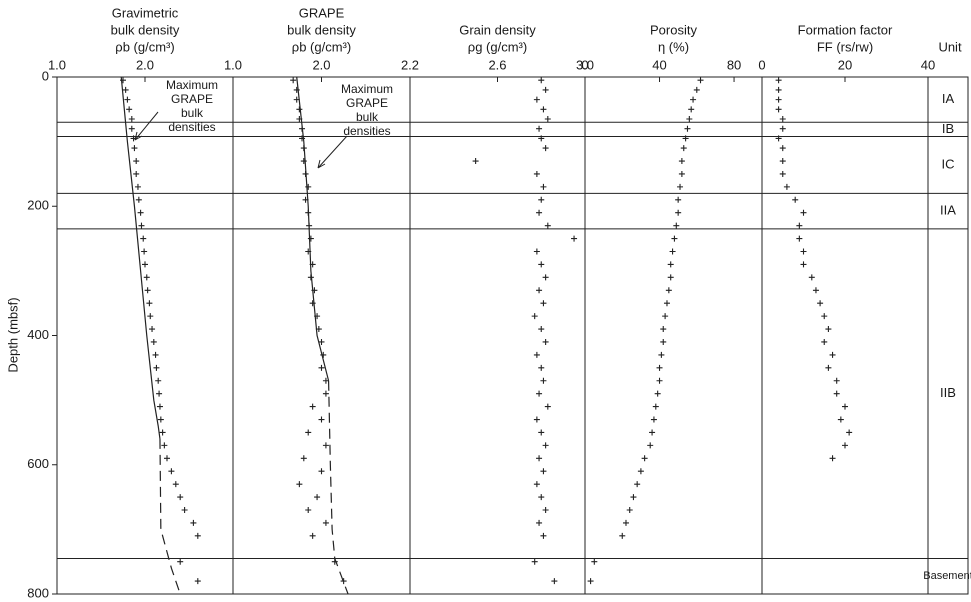  What do you see at coordinates (38, 205) in the screenshot?
I see `y-tick-label: 200` at bounding box center [38, 205].